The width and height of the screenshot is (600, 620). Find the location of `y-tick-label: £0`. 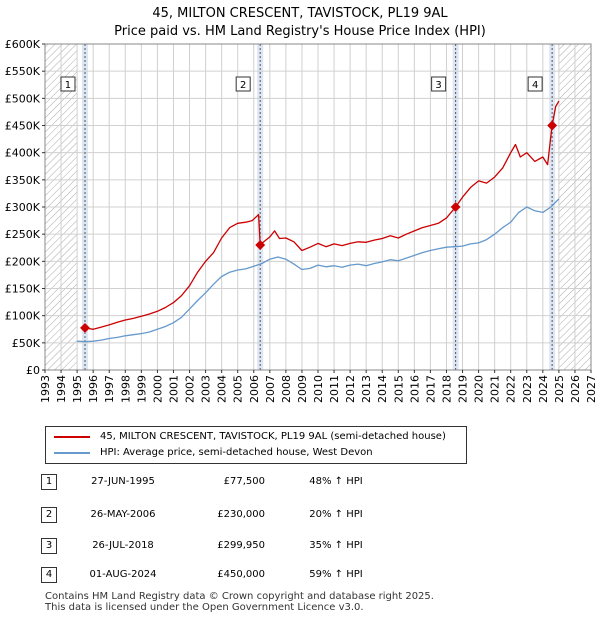

y-tick-label: £0 is located at coordinates (33, 370).